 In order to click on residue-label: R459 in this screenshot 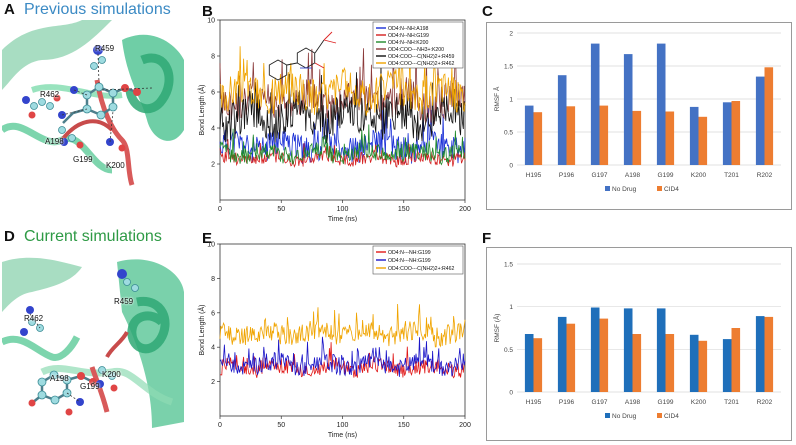, I will do `click(105, 48)`.